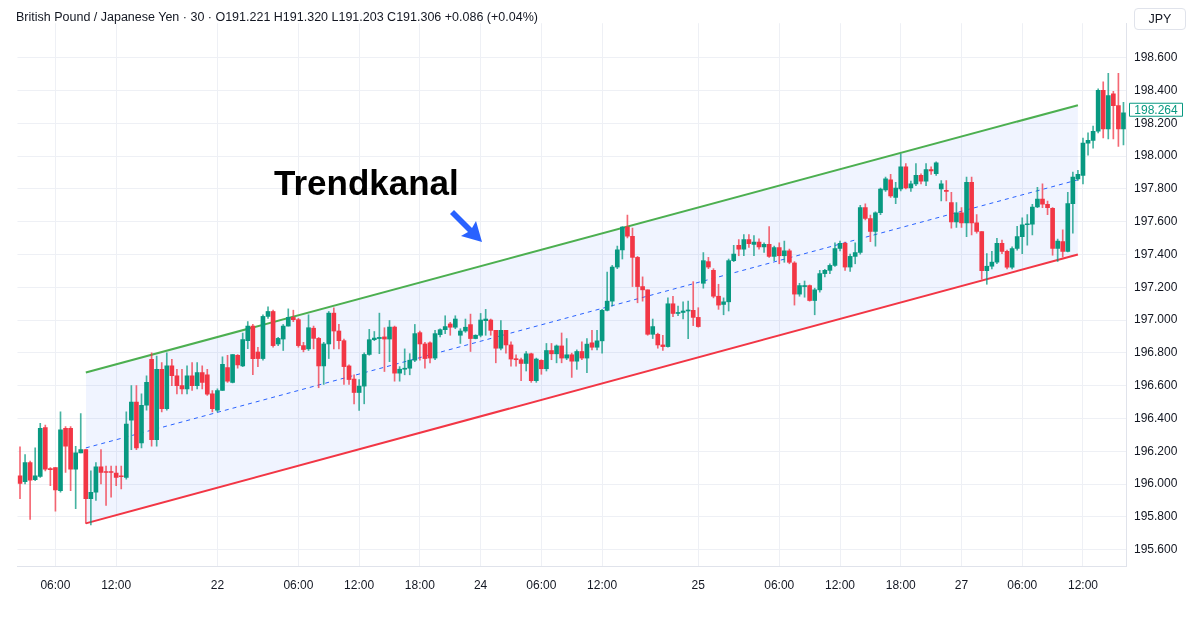  Describe the element at coordinates (1156, 220) in the screenshot. I see `y-tick-label: 197.600` at that location.